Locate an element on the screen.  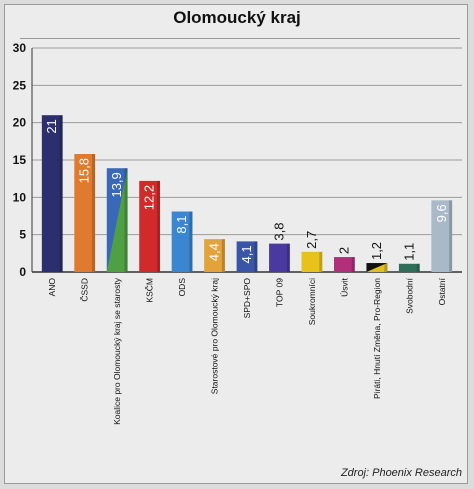
y-tick-label: 25 is located at coordinates (20, 85).